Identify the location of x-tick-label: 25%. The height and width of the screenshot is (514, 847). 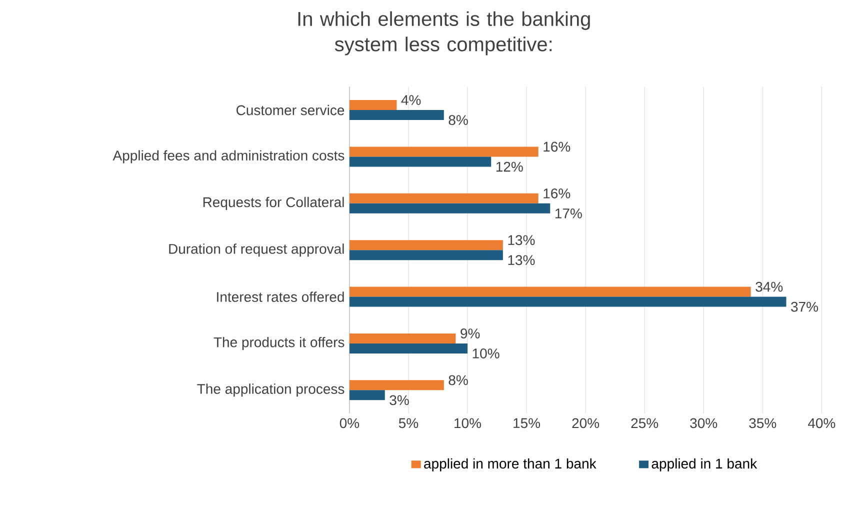
(644, 423).